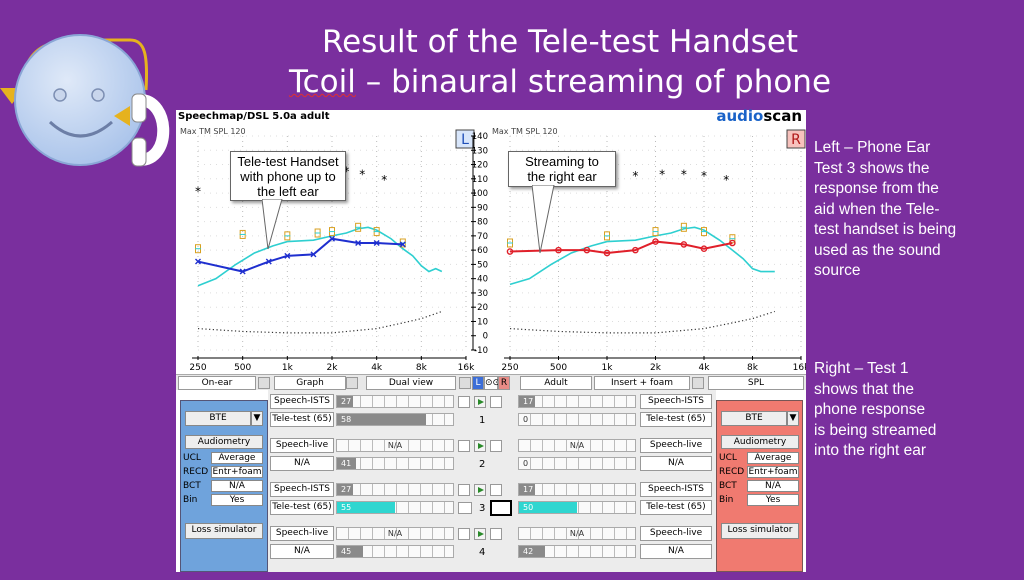 Image resolution: width=1024 pixels, height=580 pixels. I want to click on left-style-select: BTE, so click(218, 418).